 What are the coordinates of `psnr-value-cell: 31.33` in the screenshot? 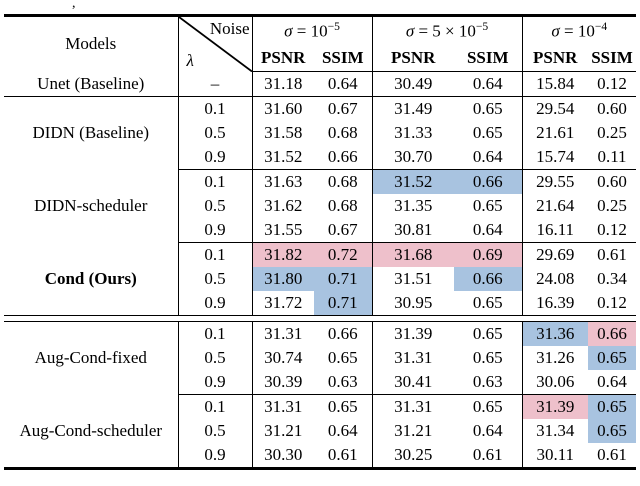 It's located at (412, 133).